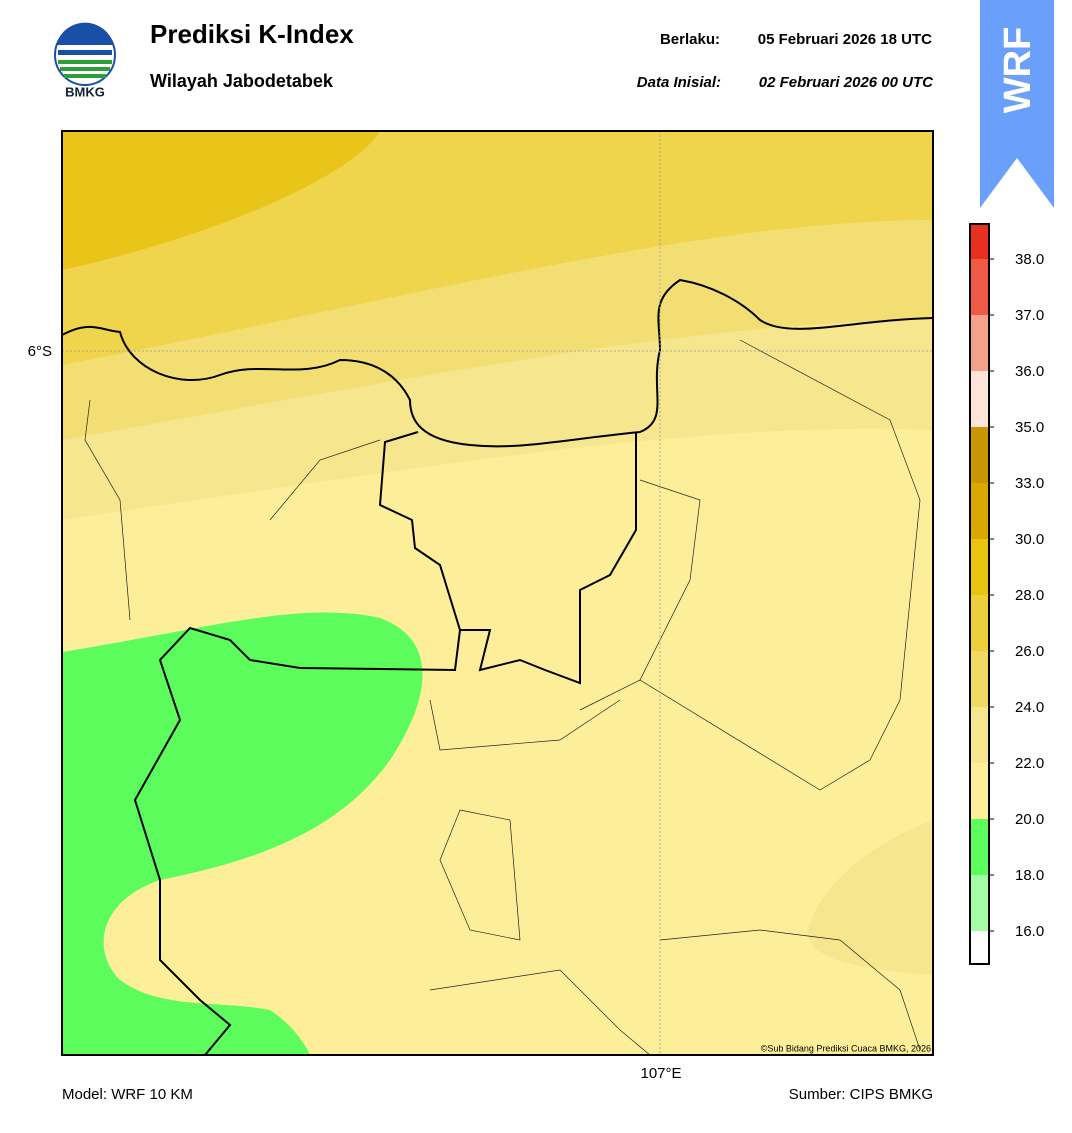 The width and height of the screenshot is (1072, 1133). Describe the element at coordinates (1029, 427) in the screenshot. I see `colorbar-label: 35.0` at that location.